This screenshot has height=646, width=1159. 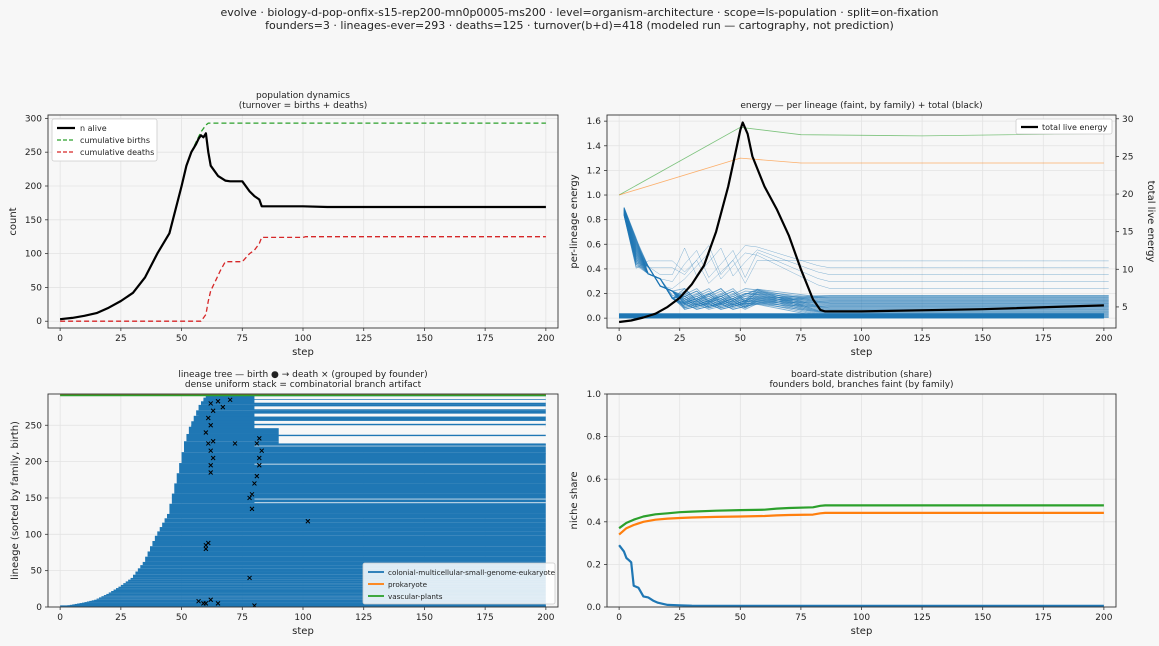 I want to click on x-tick-label: 125, so click(x=363, y=618).